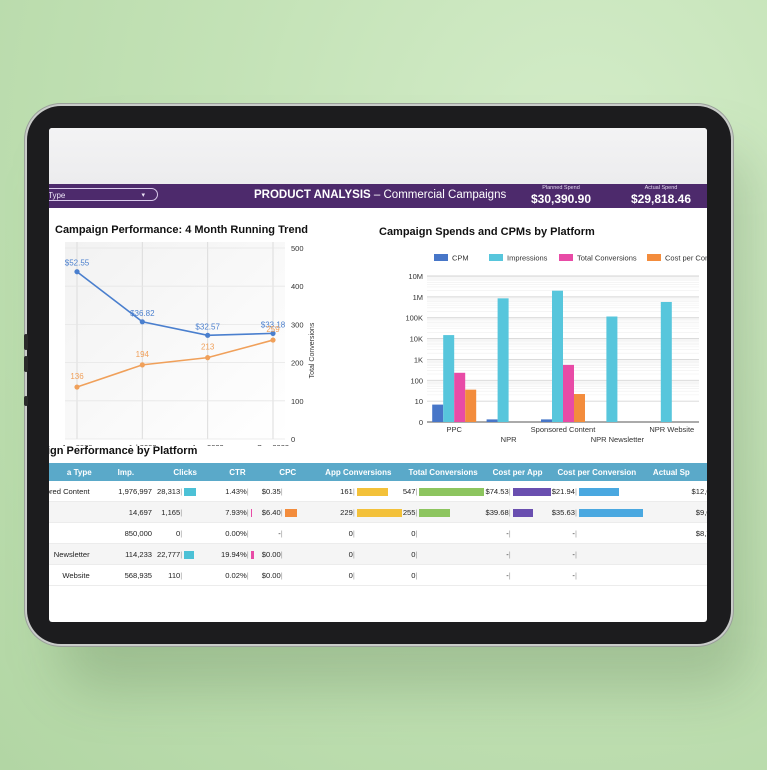 The image size is (767, 770). Describe the element at coordinates (271, 491) in the screenshot. I see `cell-cpc-value: $0.35` at that location.